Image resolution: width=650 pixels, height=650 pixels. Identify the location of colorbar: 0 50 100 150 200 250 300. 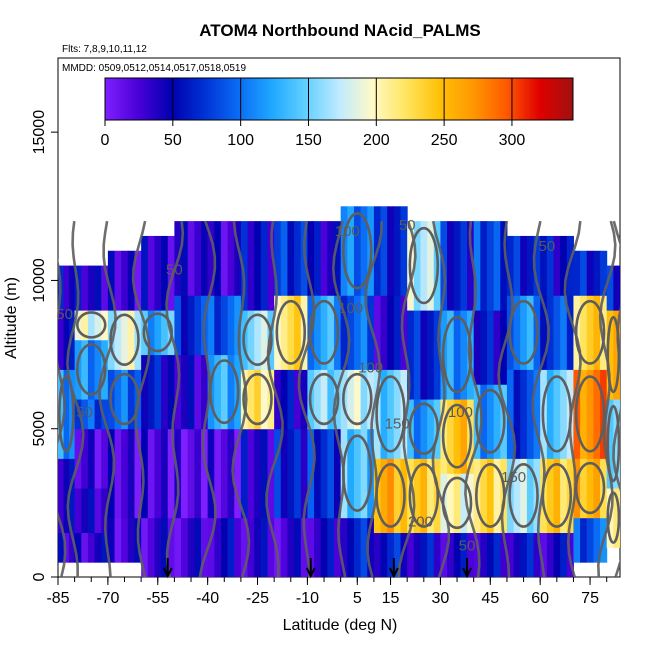
(337, 113).